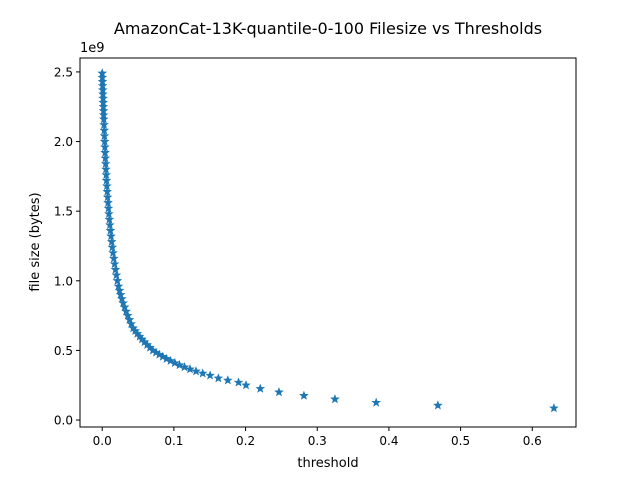  What do you see at coordinates (327, 463) in the screenshot?
I see `x-axis-label: threshold` at bounding box center [327, 463].